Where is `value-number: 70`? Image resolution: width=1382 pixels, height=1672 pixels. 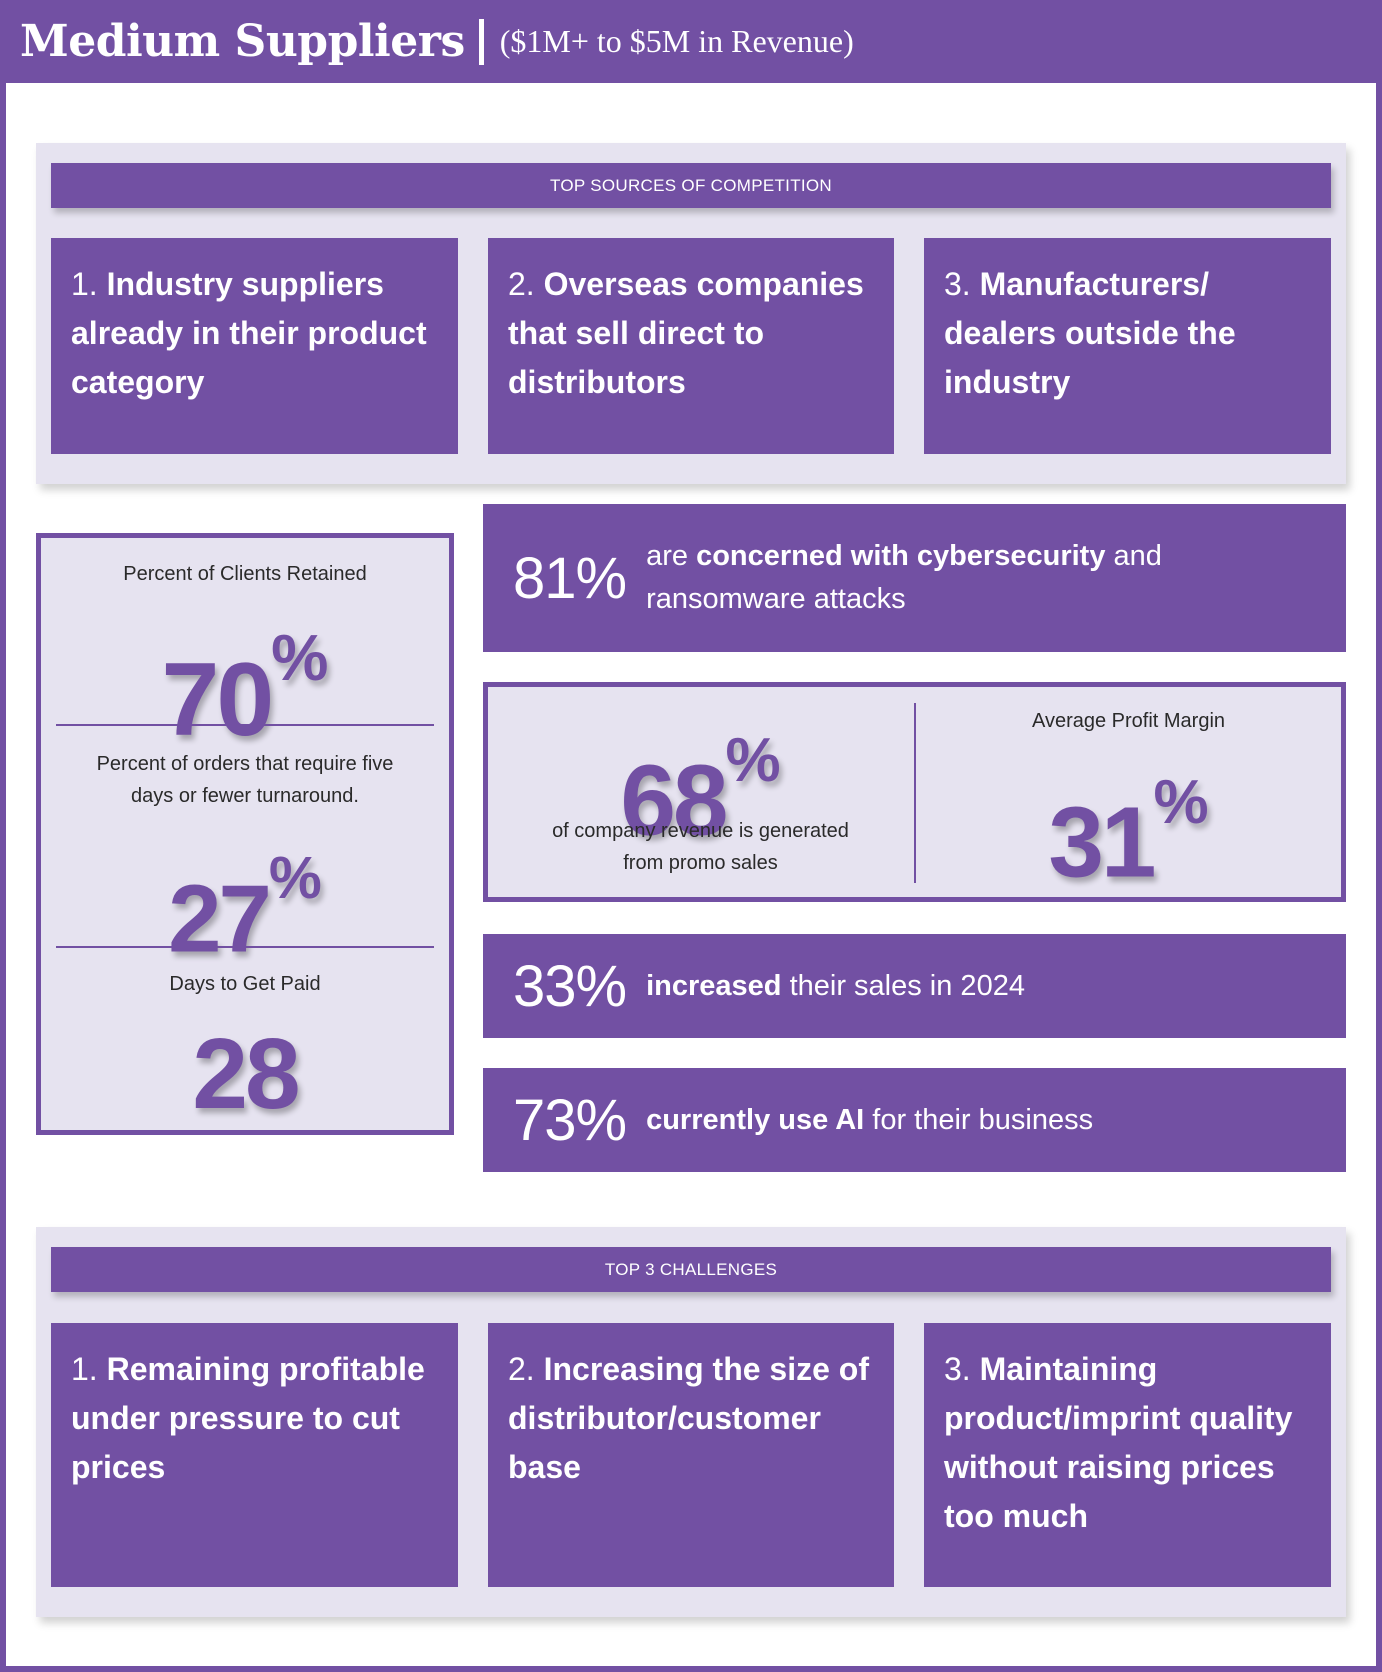
value-number: 70 is located at coordinates (217, 700).